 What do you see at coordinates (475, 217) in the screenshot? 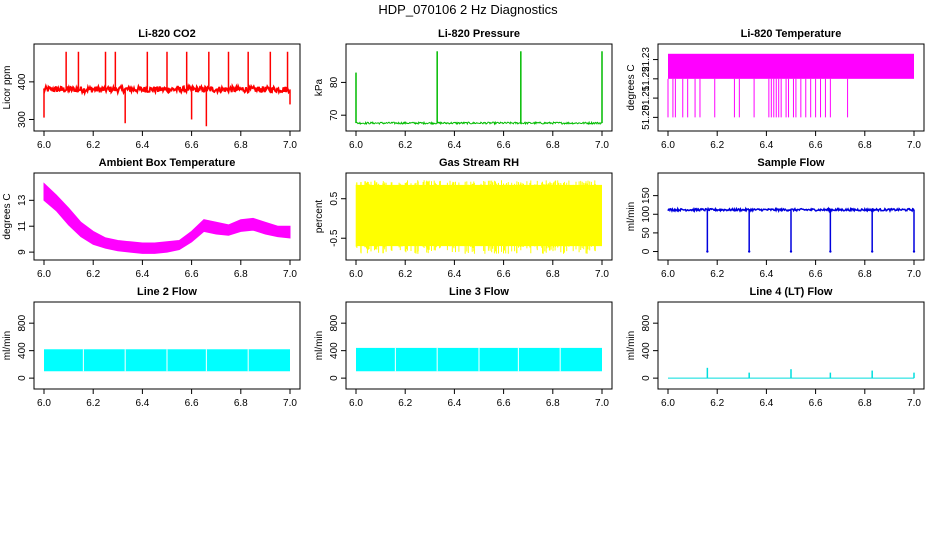
I see `series-extremes` at bounding box center [475, 217].